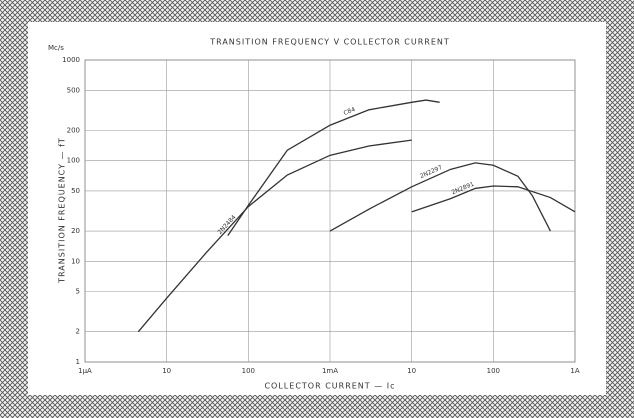  Describe the element at coordinates (75, 191) in the screenshot. I see `y-tick-label: 50` at that location.